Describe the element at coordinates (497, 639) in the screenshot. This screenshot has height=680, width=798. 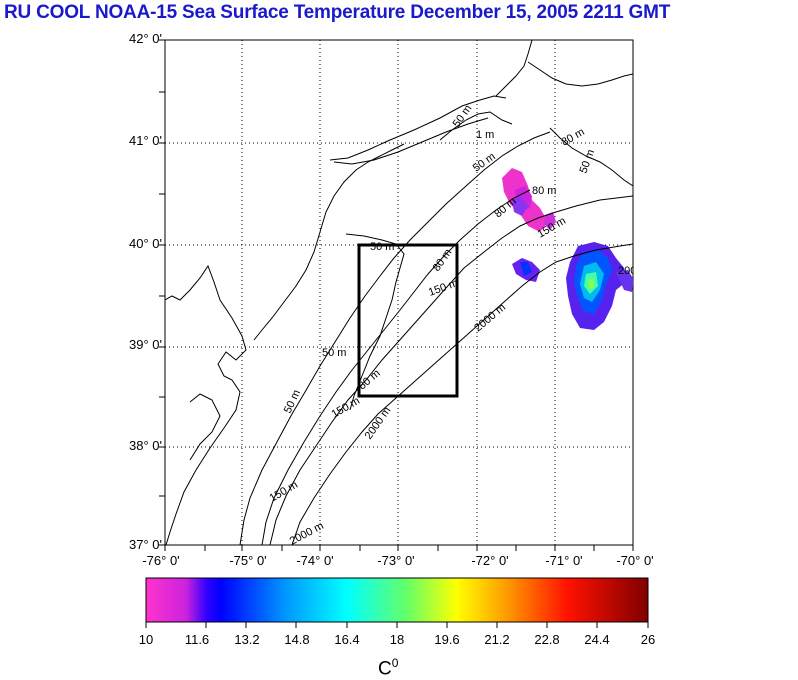
I see `colorbar-tick-label: 21.2` at that location.